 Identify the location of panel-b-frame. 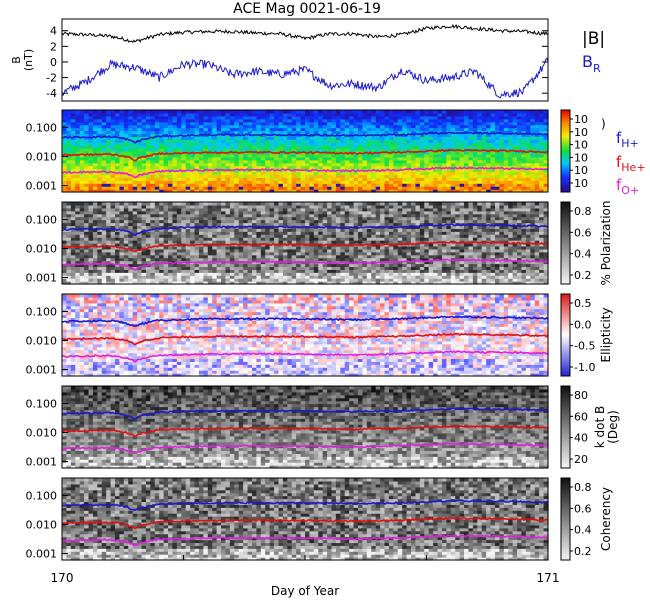
(305, 60).